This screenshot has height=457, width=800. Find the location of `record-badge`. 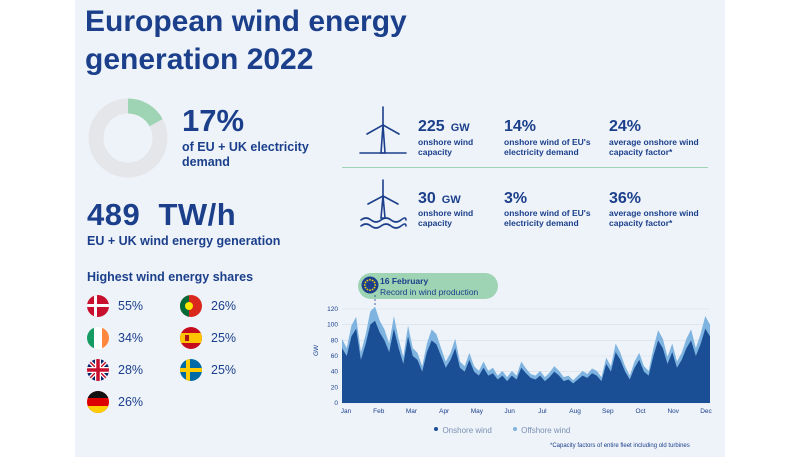

record-badge is located at coordinates (428, 286).